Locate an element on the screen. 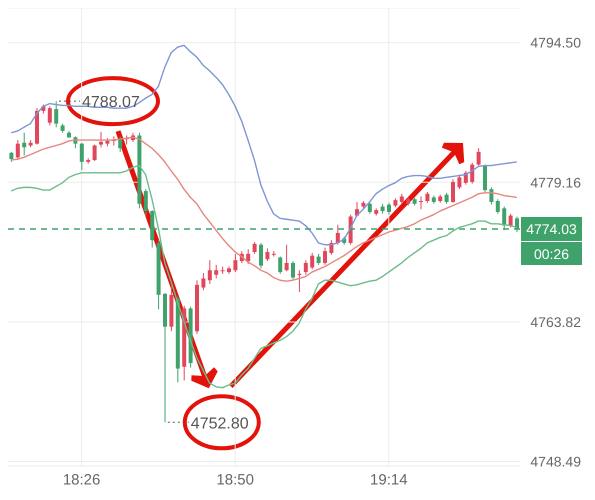  x-tick-label: 18:50 is located at coordinates (235, 480).